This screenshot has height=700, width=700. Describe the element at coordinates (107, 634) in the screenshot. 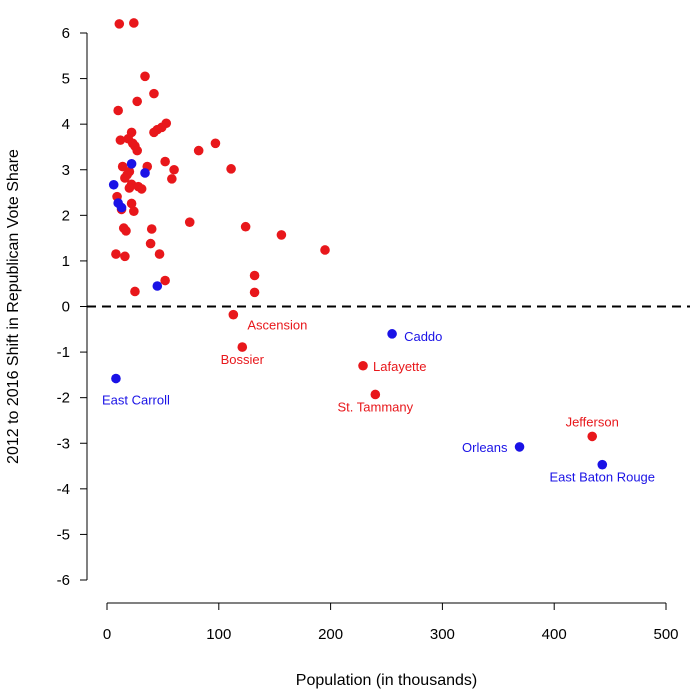

I see `x-tick-label: 0` at that location.